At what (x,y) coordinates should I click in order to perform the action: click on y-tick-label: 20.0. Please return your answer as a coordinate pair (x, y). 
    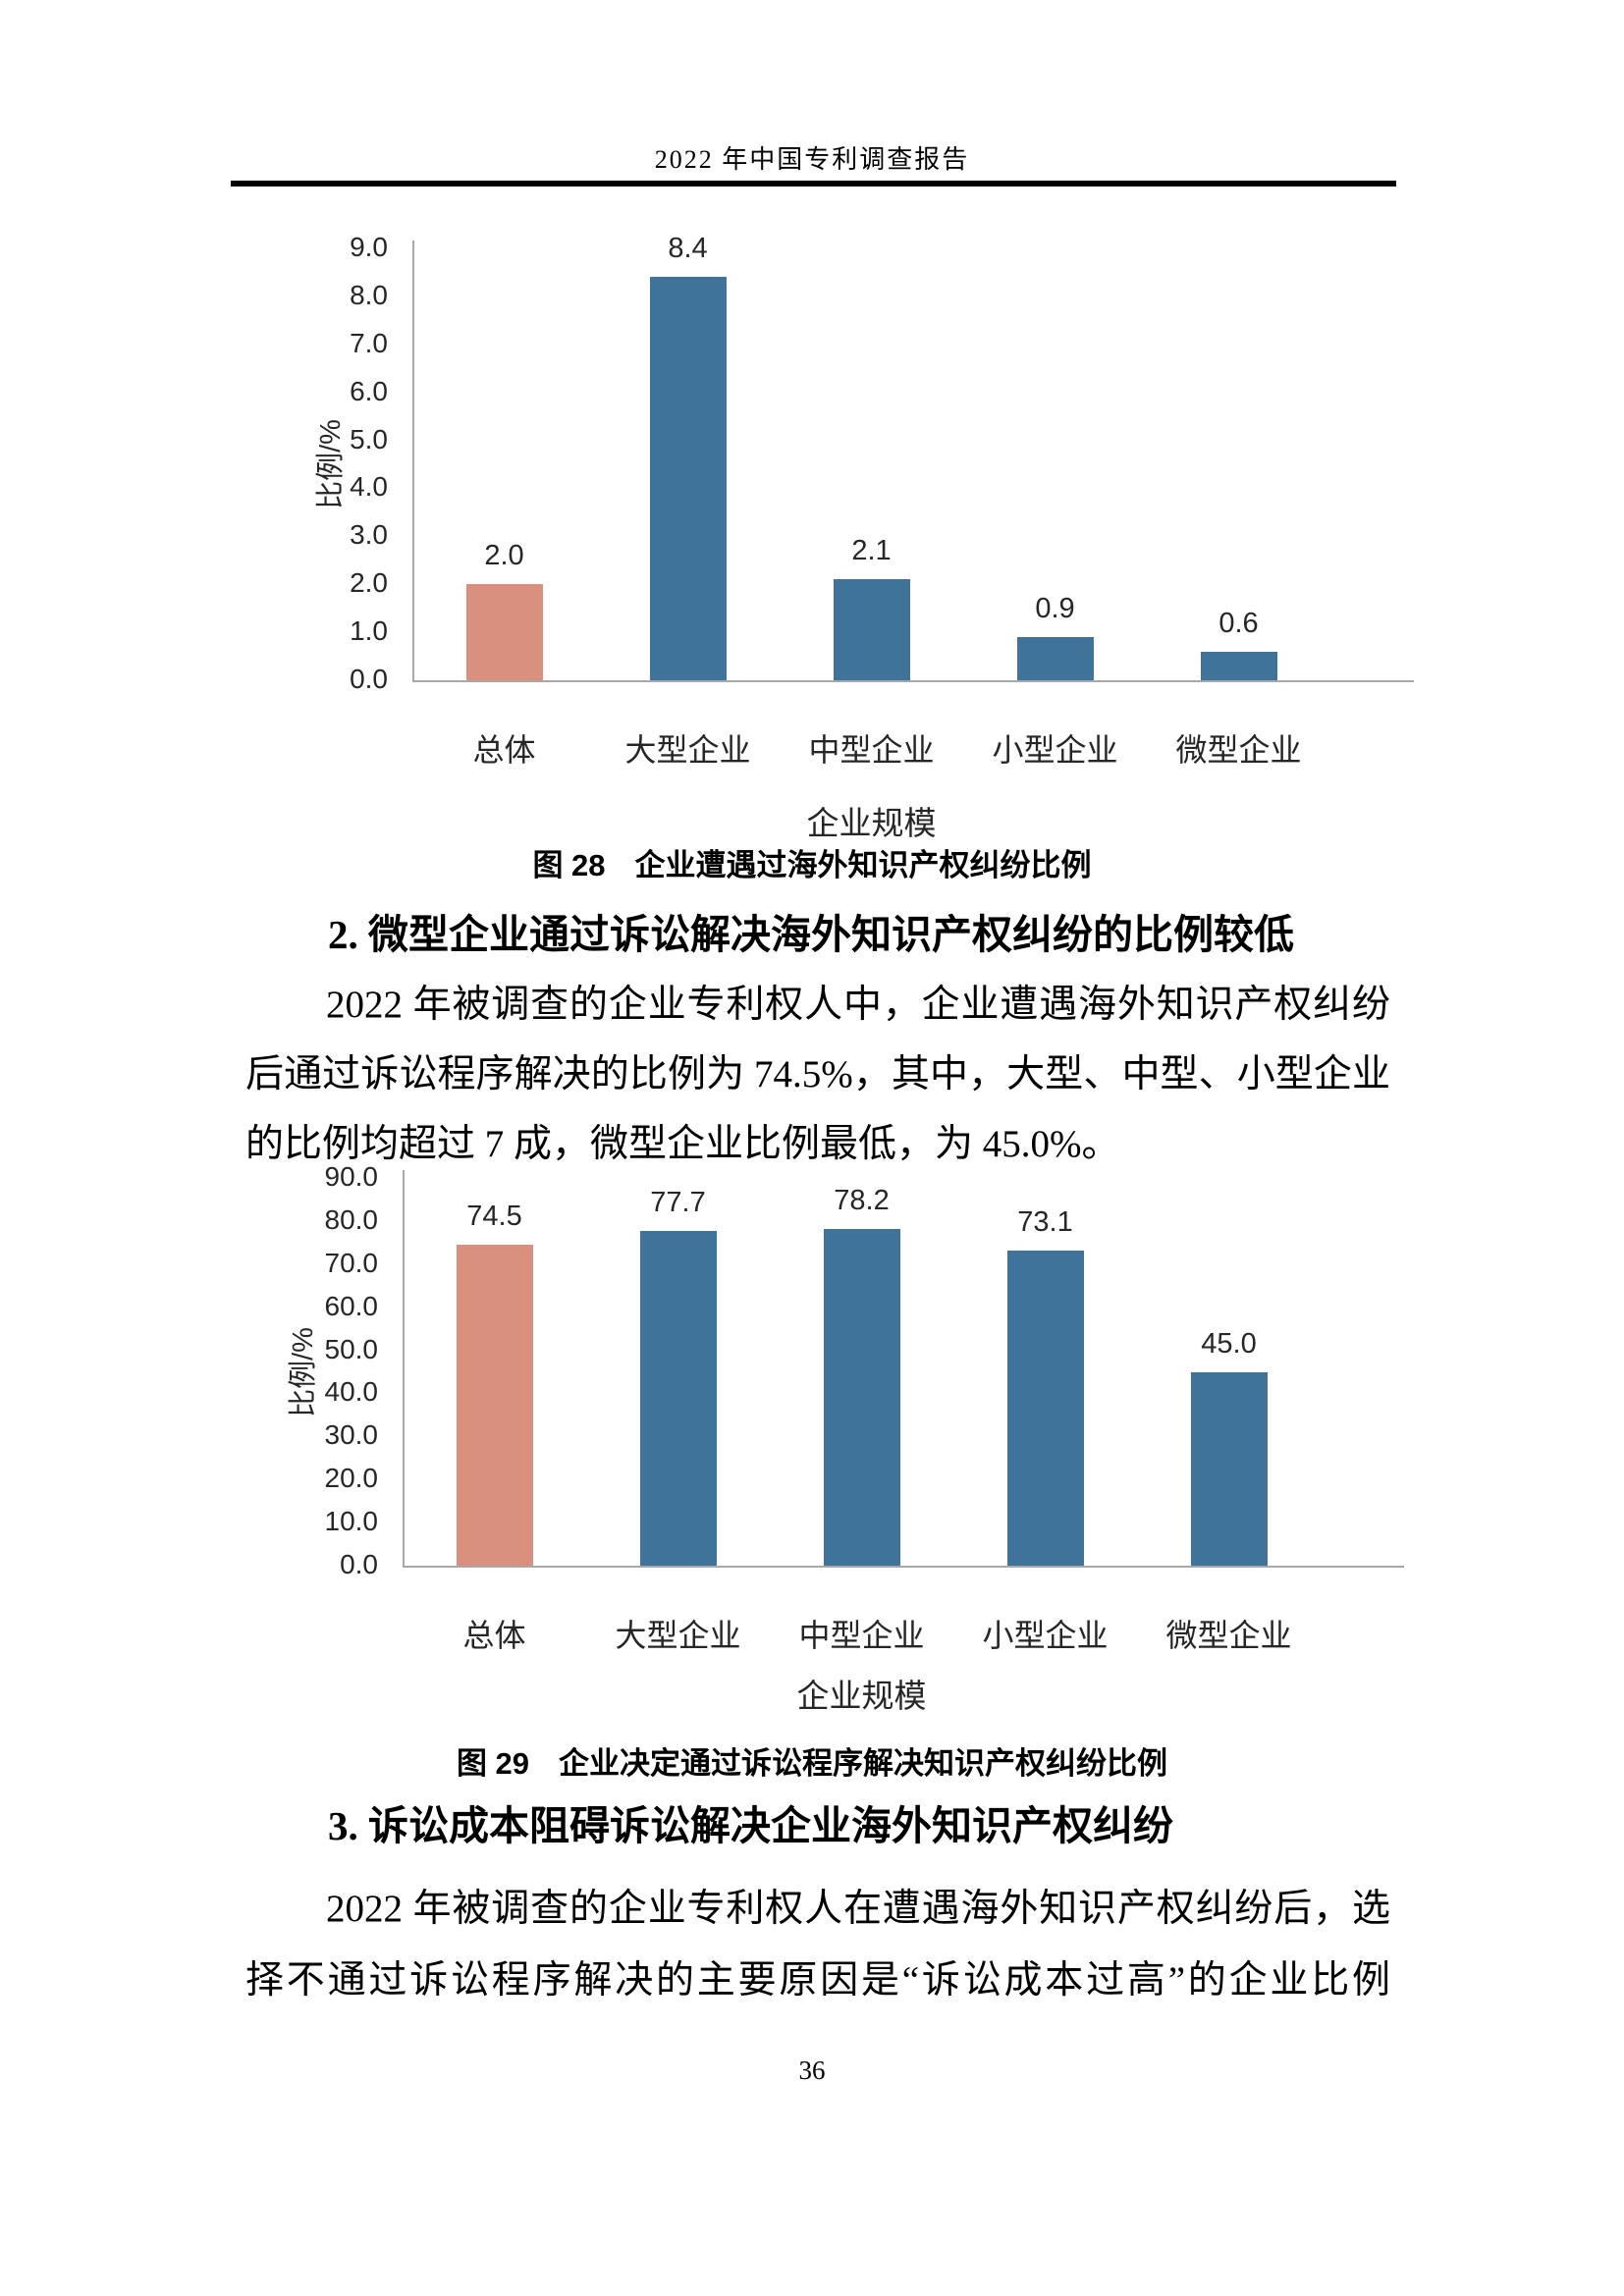
    Looking at the image, I should click on (351, 1478).